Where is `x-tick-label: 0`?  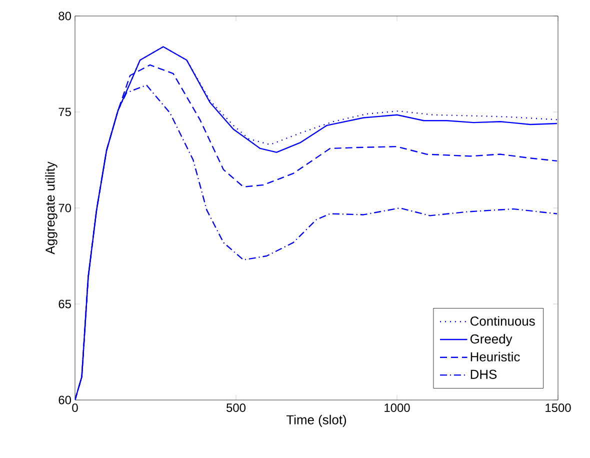
x-tick-label: 0 is located at coordinates (75, 408).